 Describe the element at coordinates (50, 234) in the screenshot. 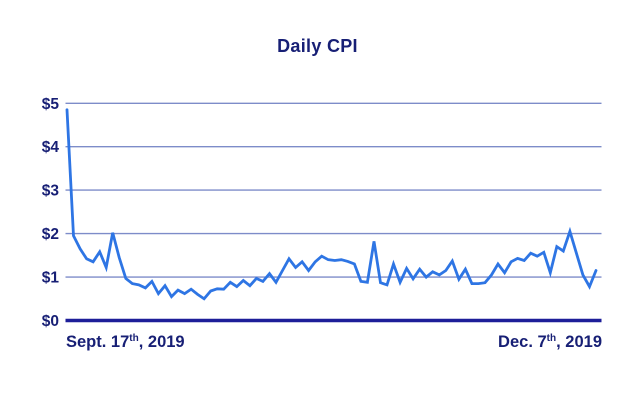

I see `y-tick-label: $2` at that location.